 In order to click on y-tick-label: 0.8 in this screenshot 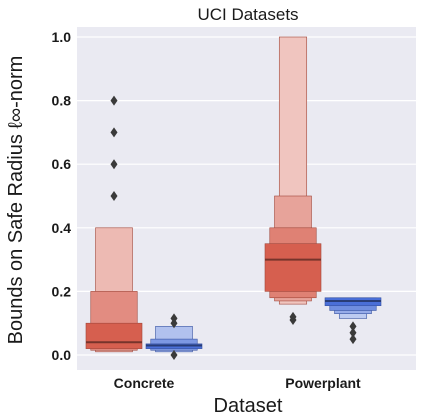, I will do `click(62, 101)`.